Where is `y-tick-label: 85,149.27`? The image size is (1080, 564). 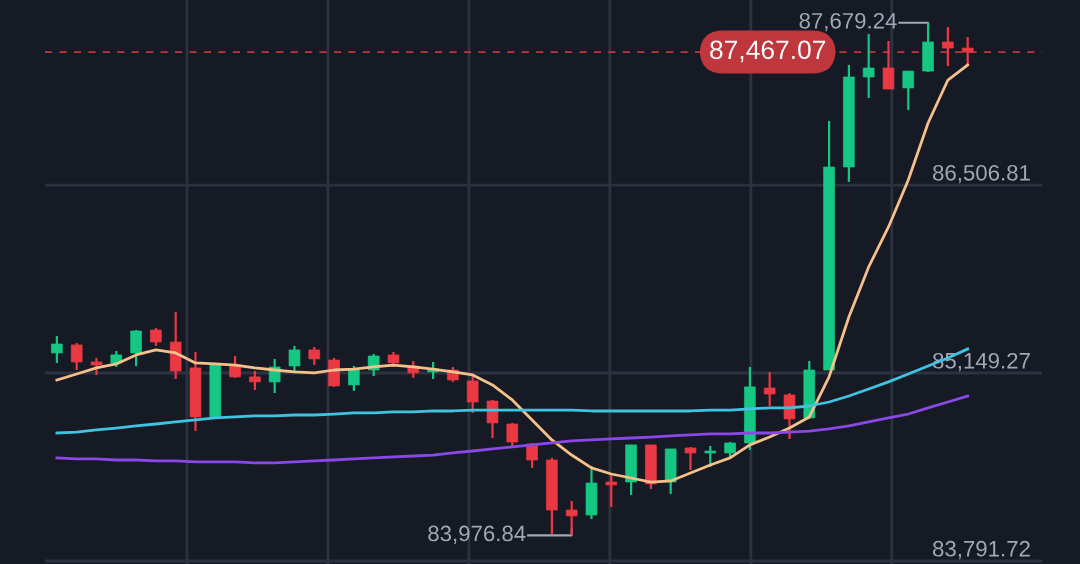 y-tick-label: 85,149.27 is located at coordinates (981, 362).